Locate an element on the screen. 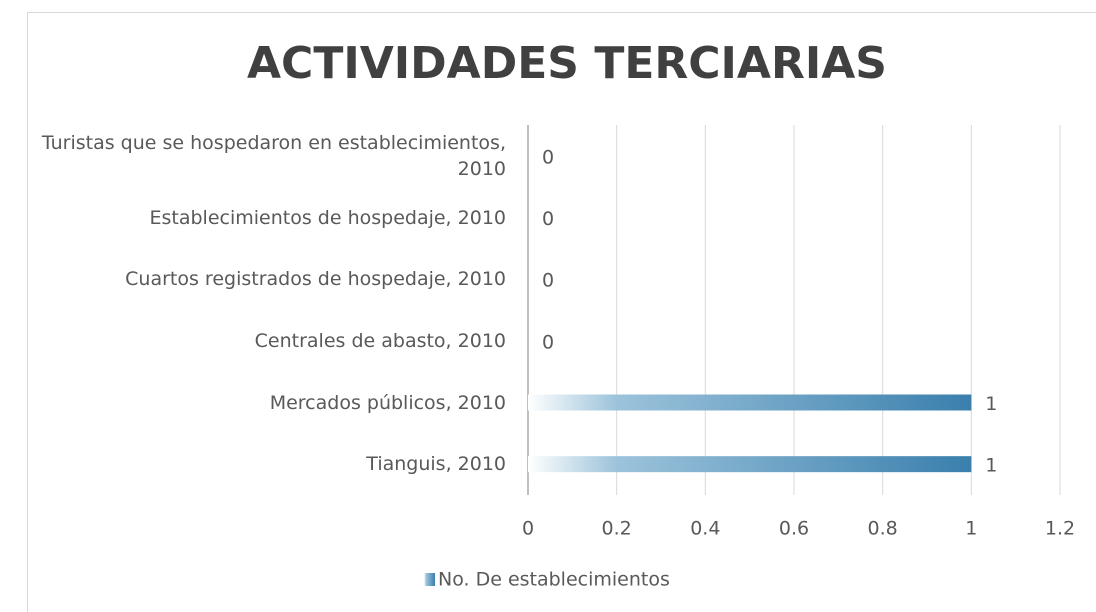 The image size is (1096, 612). x-tick-label: 0 is located at coordinates (528, 529).